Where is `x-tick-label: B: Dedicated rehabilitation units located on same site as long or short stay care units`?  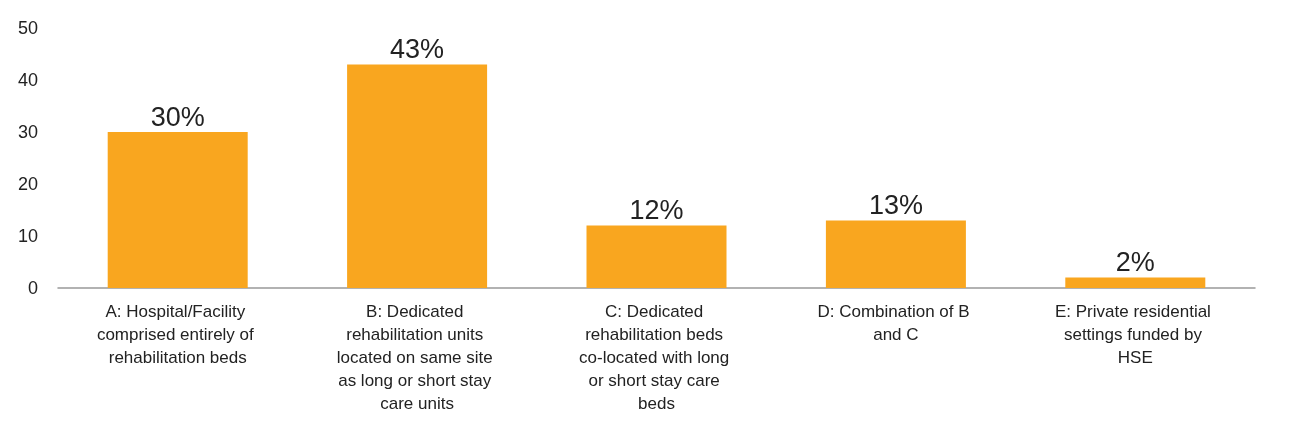 x-tick-label: B: Dedicated rehabilitation units located on same site as long or short stay care units is located at coordinates (417, 357).